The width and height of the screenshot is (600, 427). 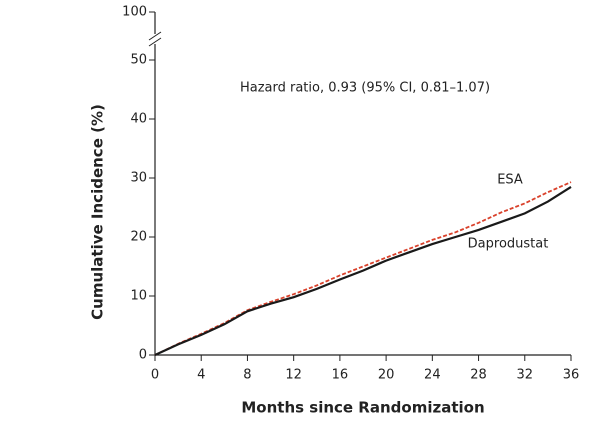 What do you see at coordinates (293, 375) in the screenshot?
I see `x-tick-label: 12` at bounding box center [293, 375].